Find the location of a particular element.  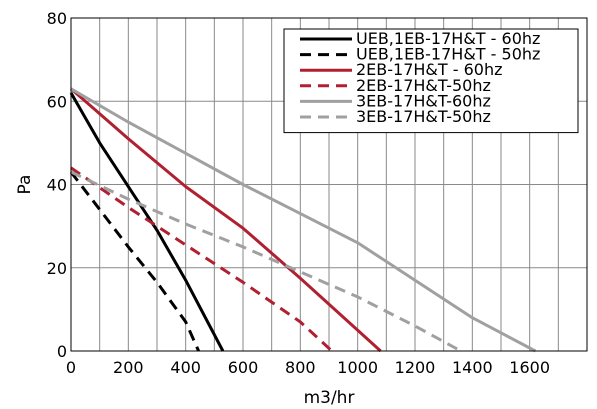

legend-label: 3EB-17H&T-50hz is located at coordinates (423, 116).